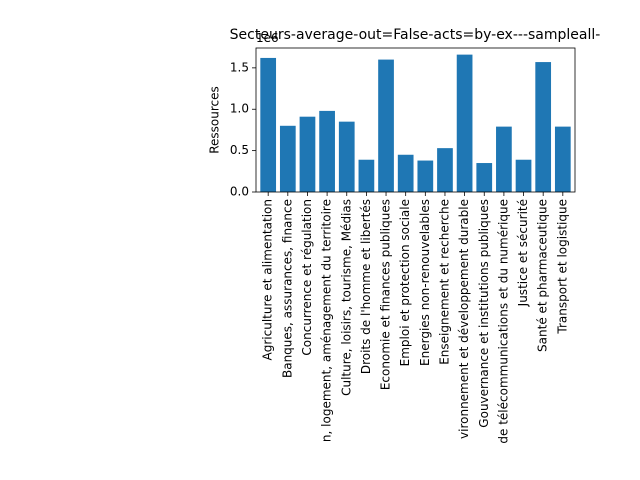 This screenshot has height=480, width=640. Describe the element at coordinates (268, 279) in the screenshot. I see `x-tick-label: Agriculture et alimentation` at that location.